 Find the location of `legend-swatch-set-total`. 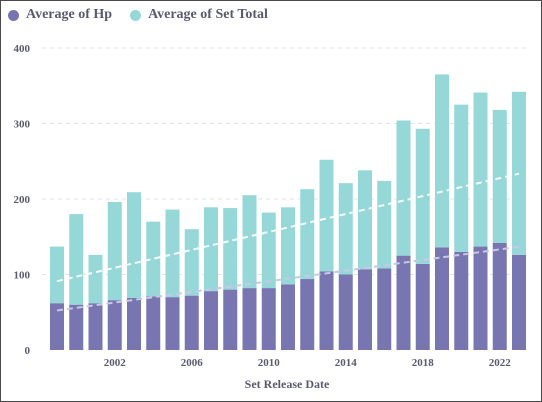

legend-swatch-set-total is located at coordinates (136, 15).